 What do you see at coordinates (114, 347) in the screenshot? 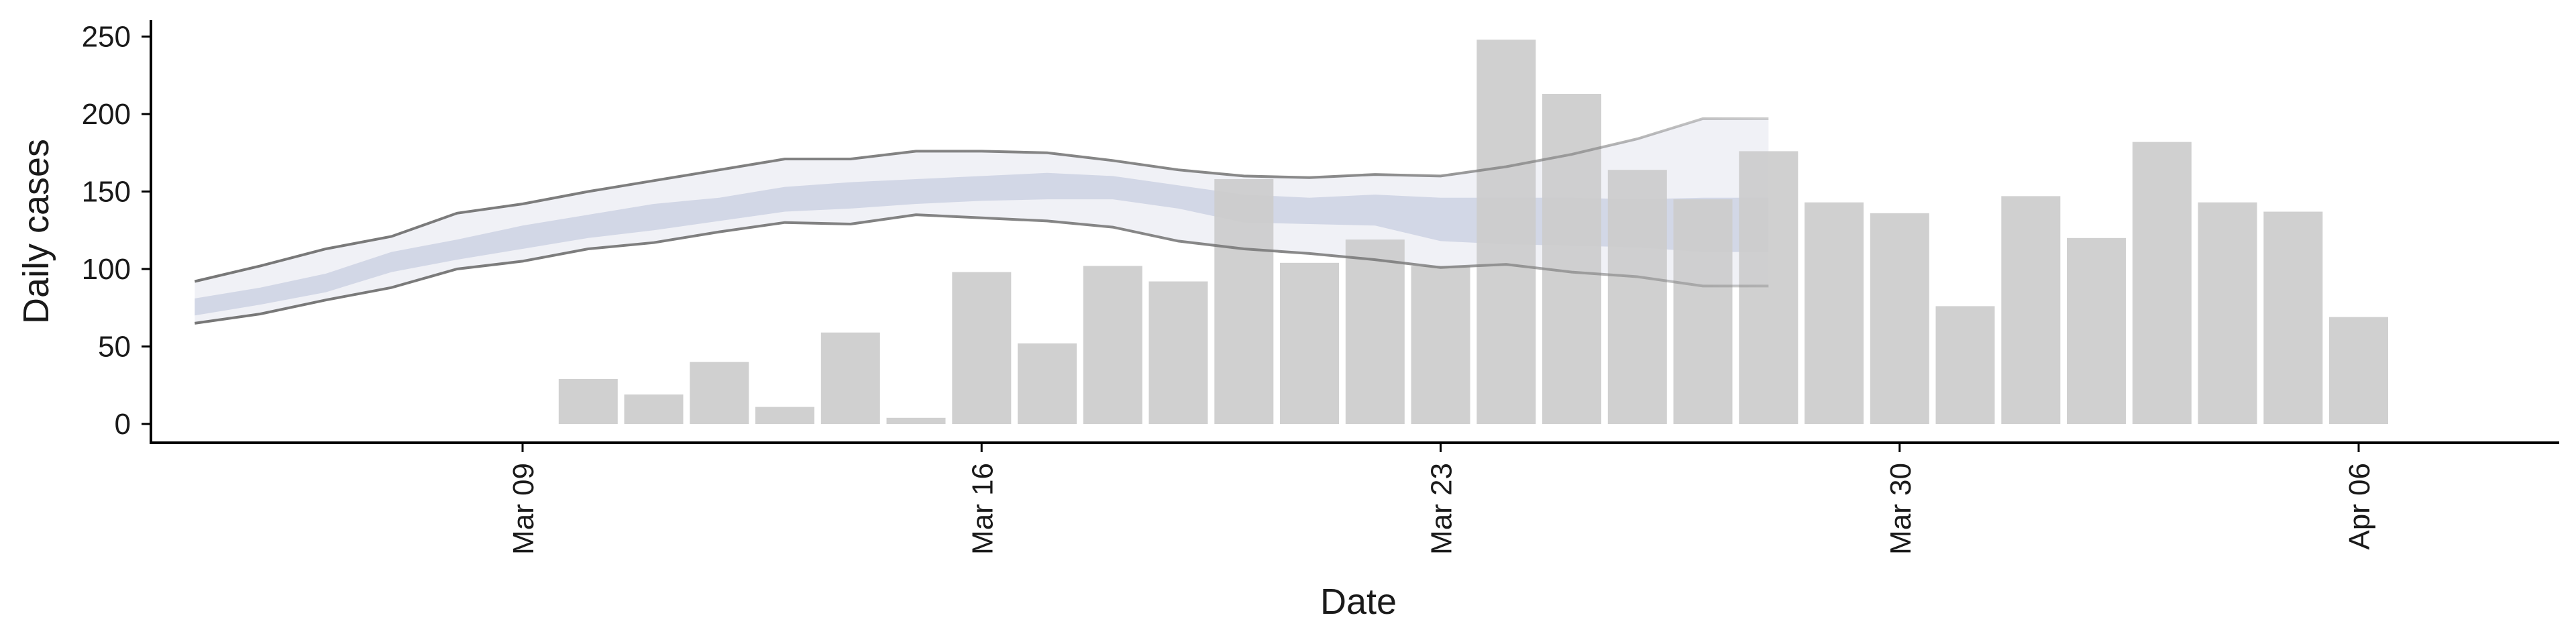
I see `y-tick-label: 50` at bounding box center [114, 347].